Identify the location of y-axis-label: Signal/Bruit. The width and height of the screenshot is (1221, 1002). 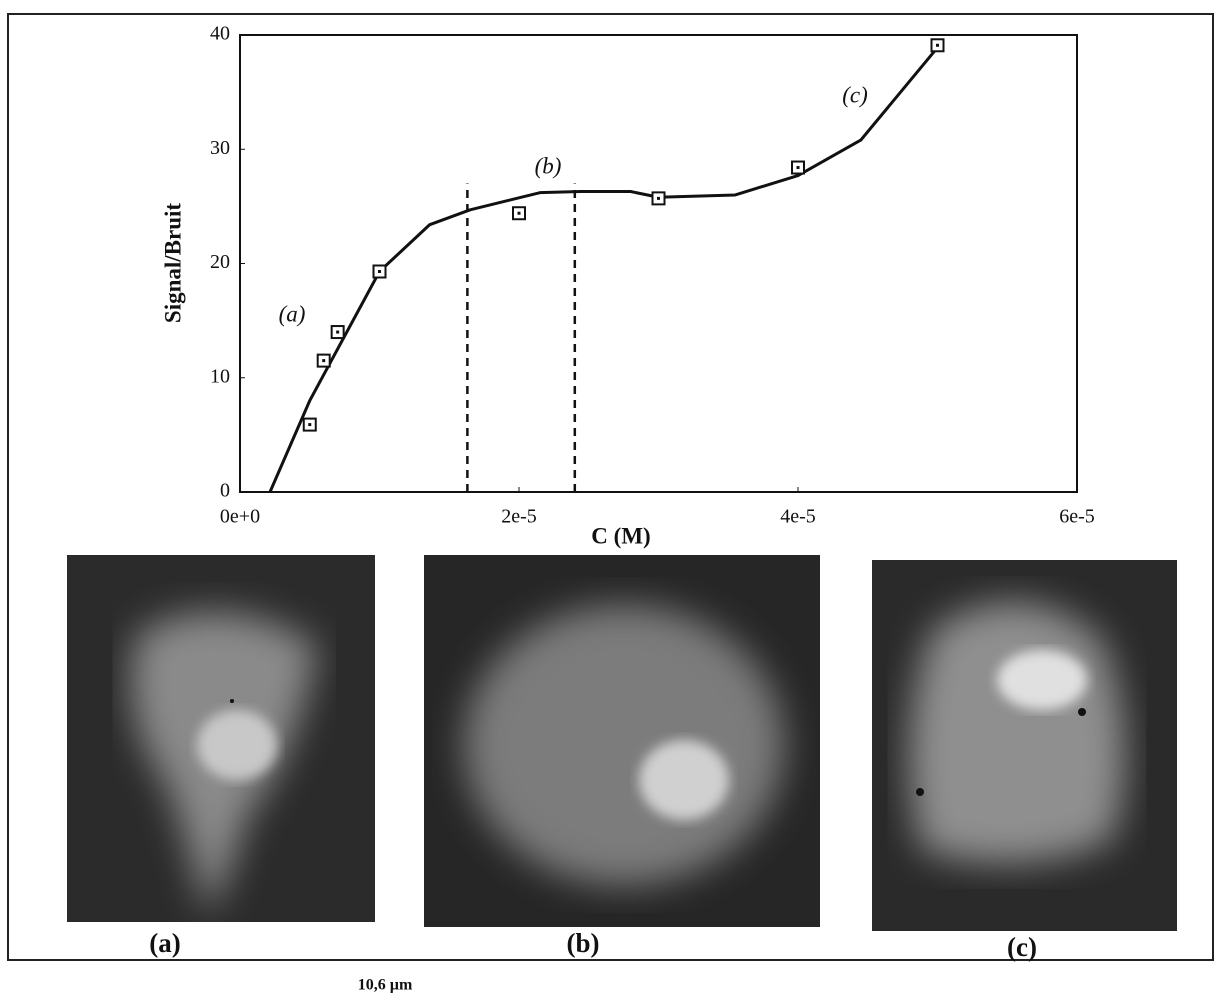
(172, 263).